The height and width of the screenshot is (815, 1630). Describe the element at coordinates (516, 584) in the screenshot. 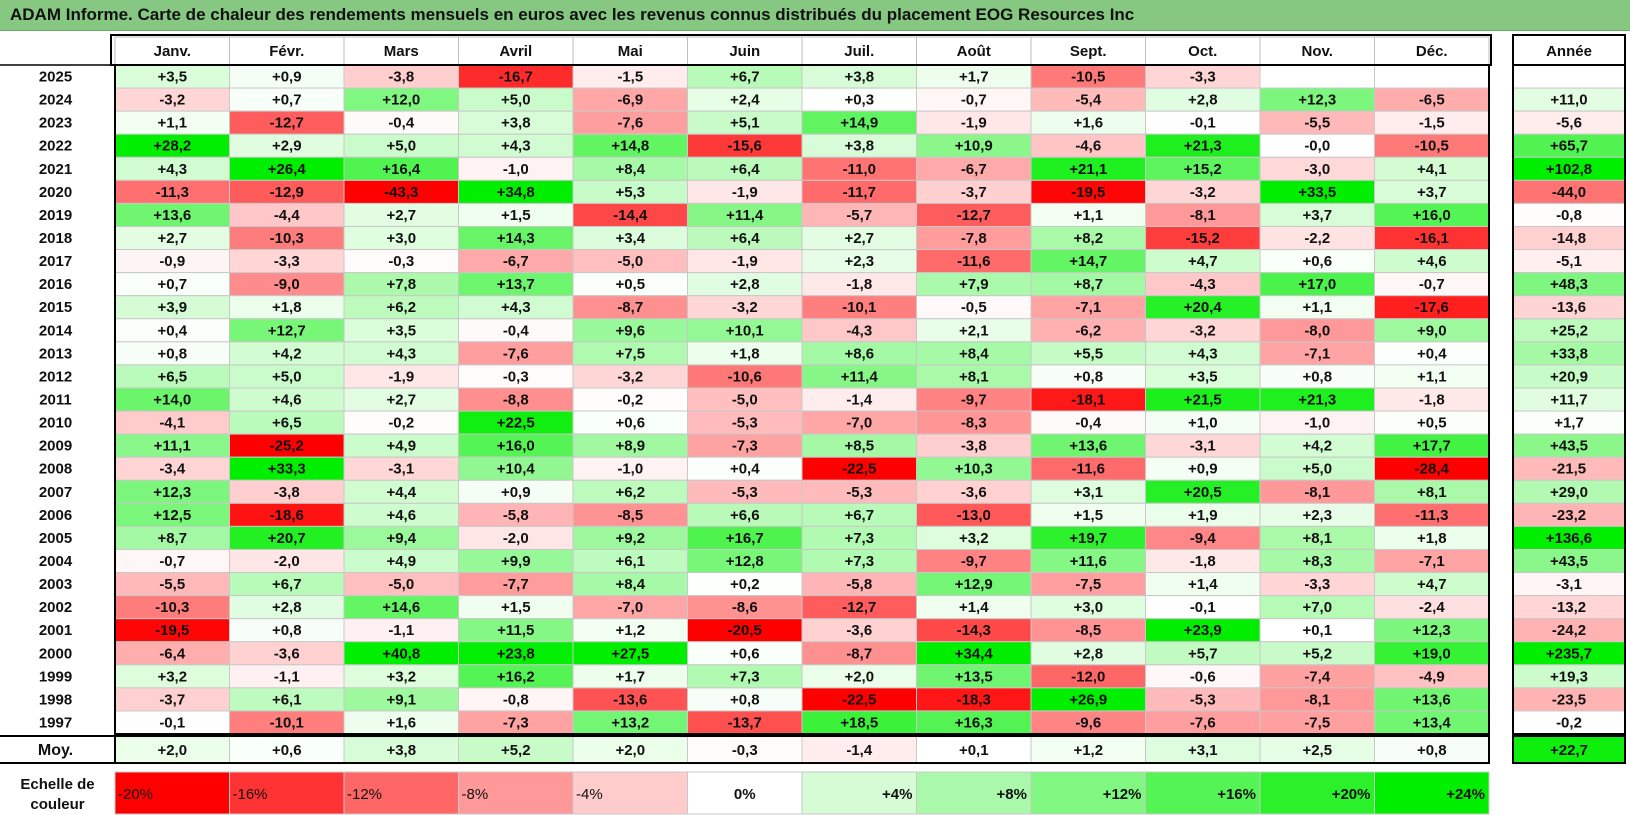

I see `cell-value: -7,7` at that location.